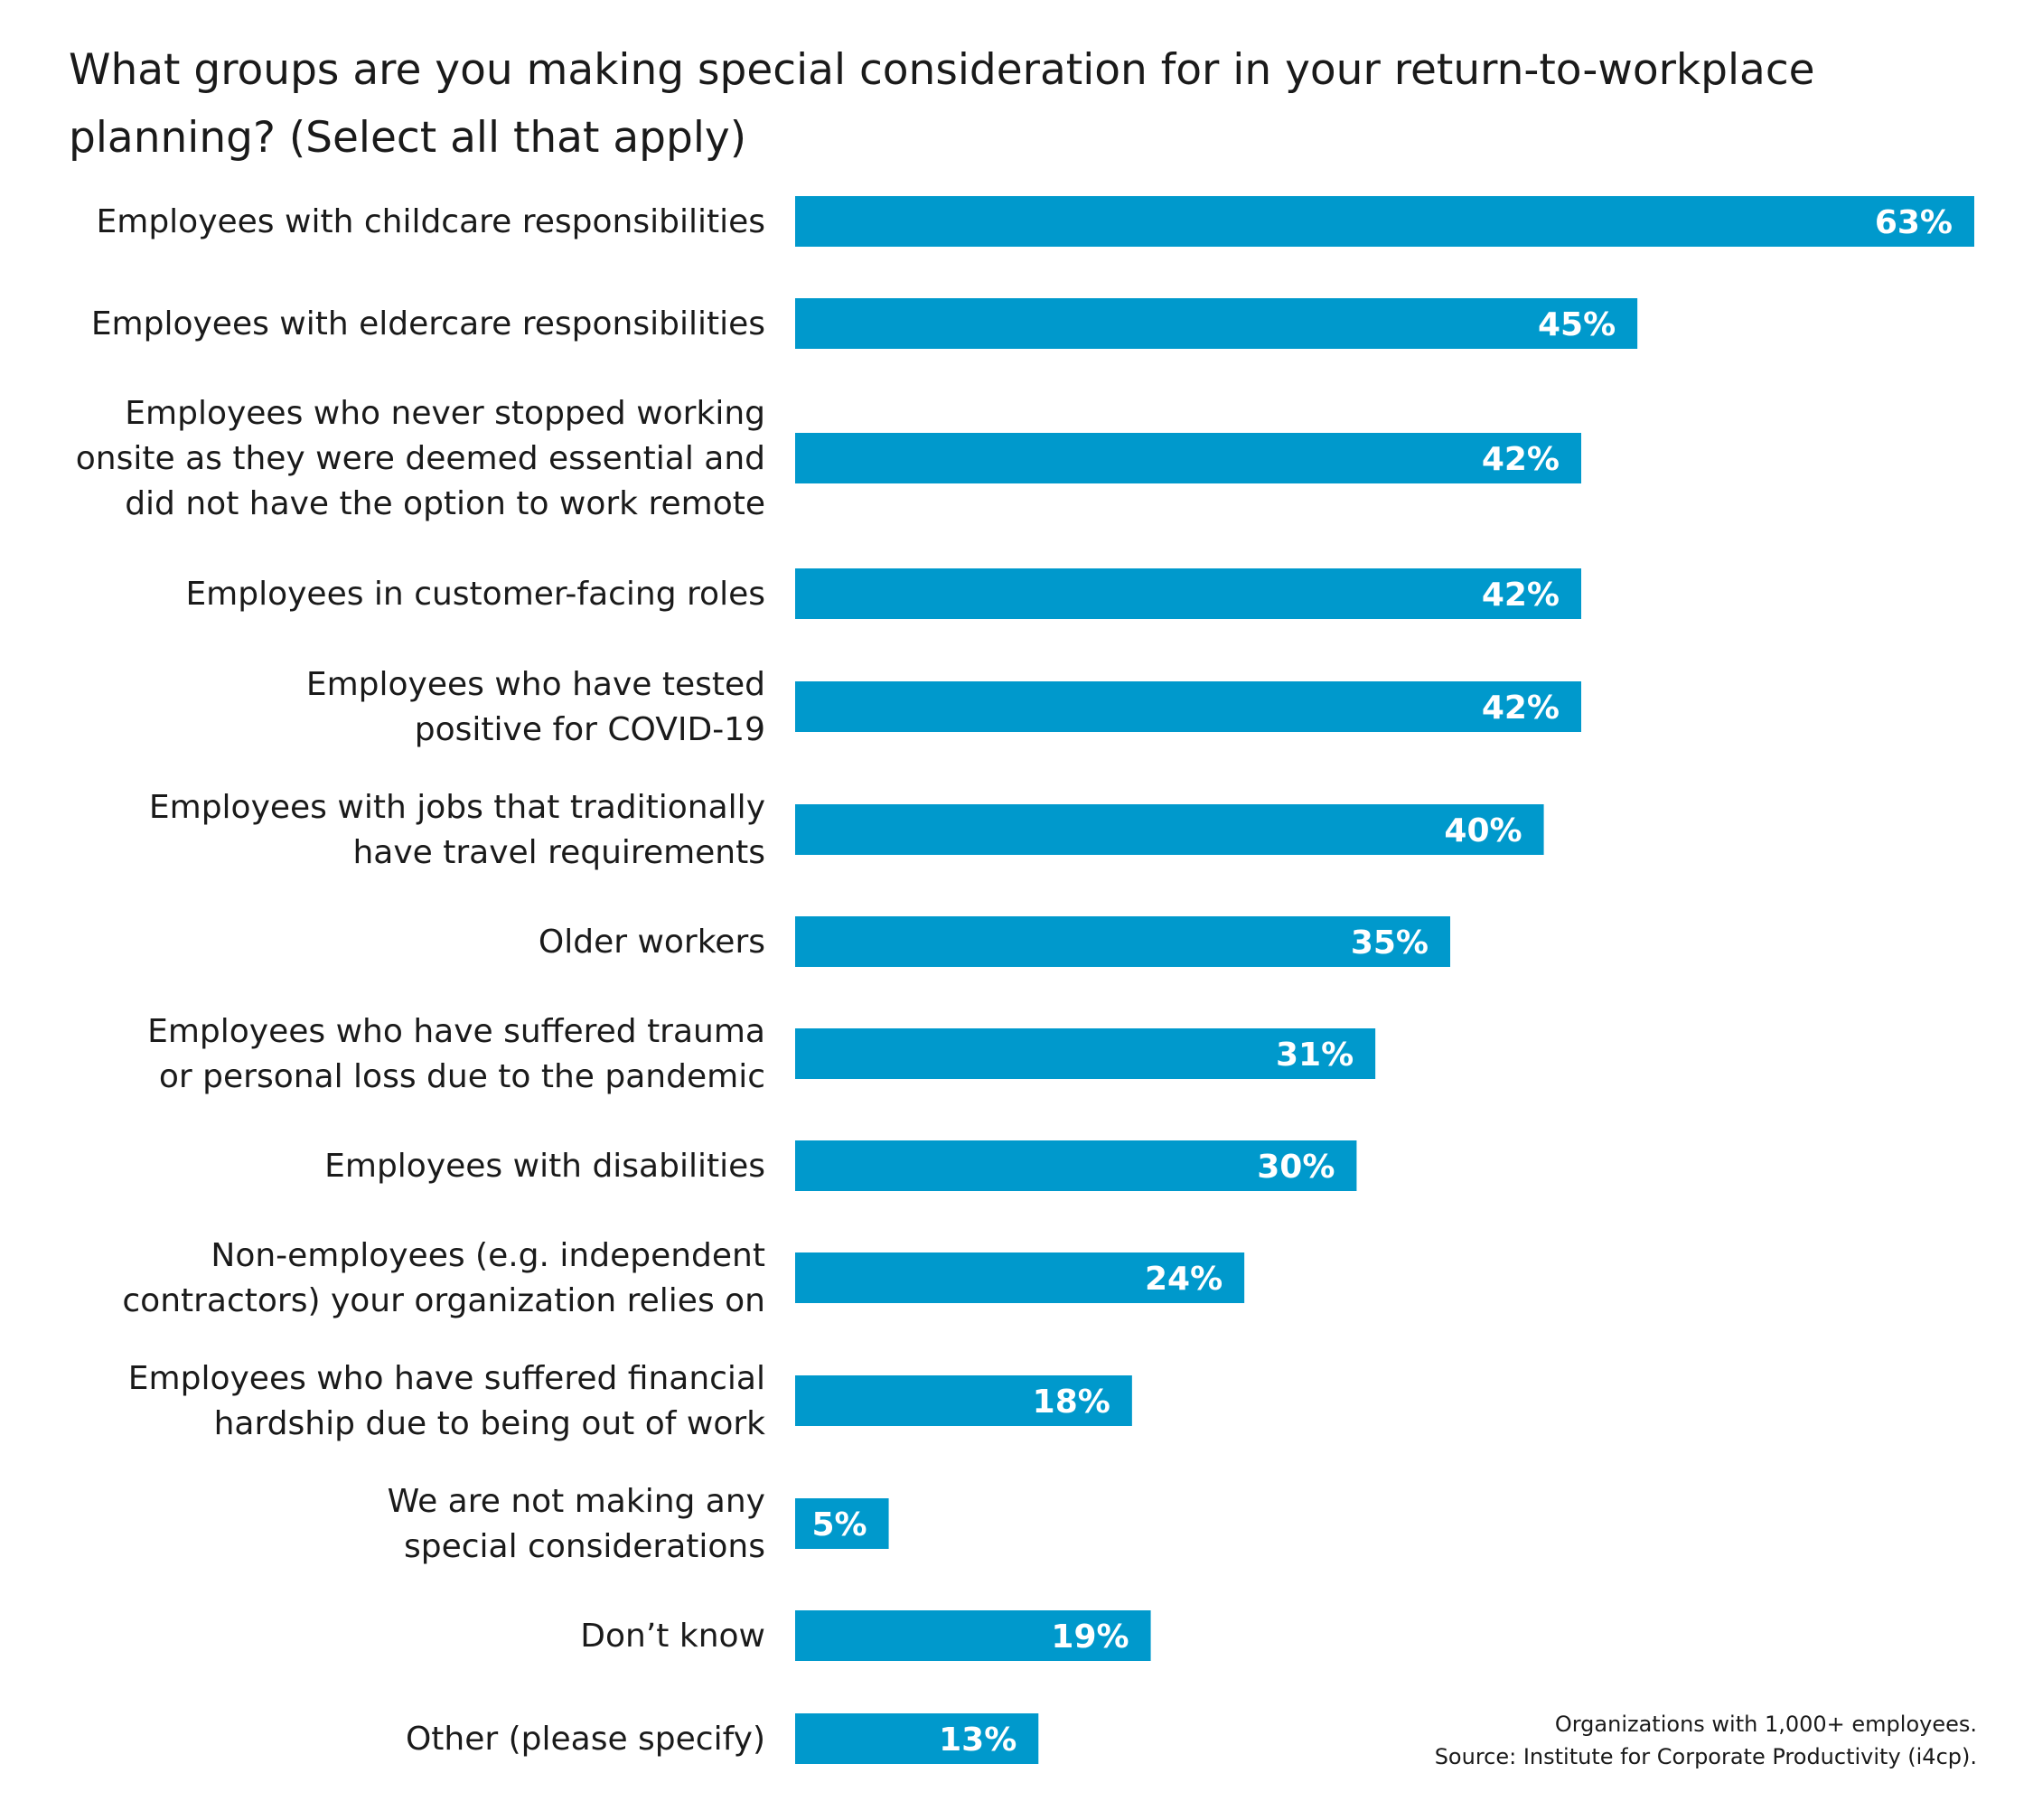  I want to click on bar-value-label: 31%, so click(1315, 1055).